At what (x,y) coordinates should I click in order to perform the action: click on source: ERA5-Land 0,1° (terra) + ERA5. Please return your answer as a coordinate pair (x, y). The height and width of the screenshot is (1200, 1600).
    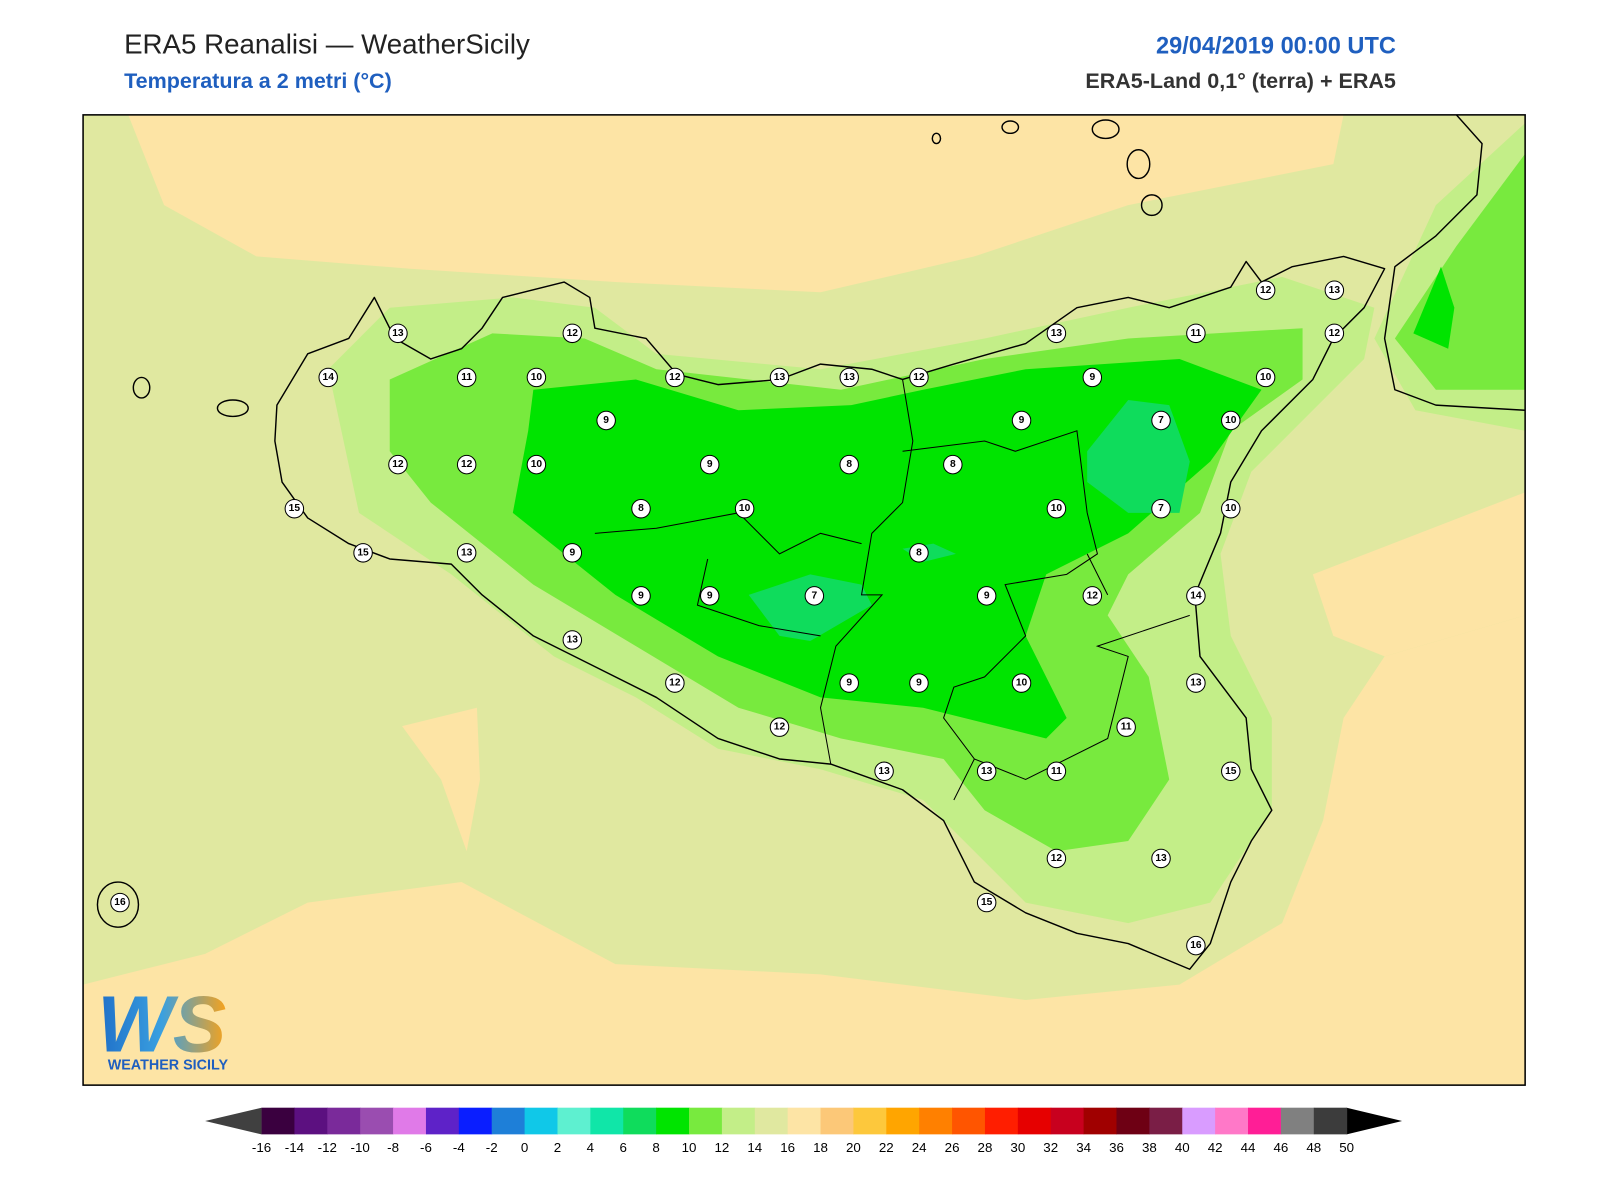
    Looking at the image, I should click on (1240, 81).